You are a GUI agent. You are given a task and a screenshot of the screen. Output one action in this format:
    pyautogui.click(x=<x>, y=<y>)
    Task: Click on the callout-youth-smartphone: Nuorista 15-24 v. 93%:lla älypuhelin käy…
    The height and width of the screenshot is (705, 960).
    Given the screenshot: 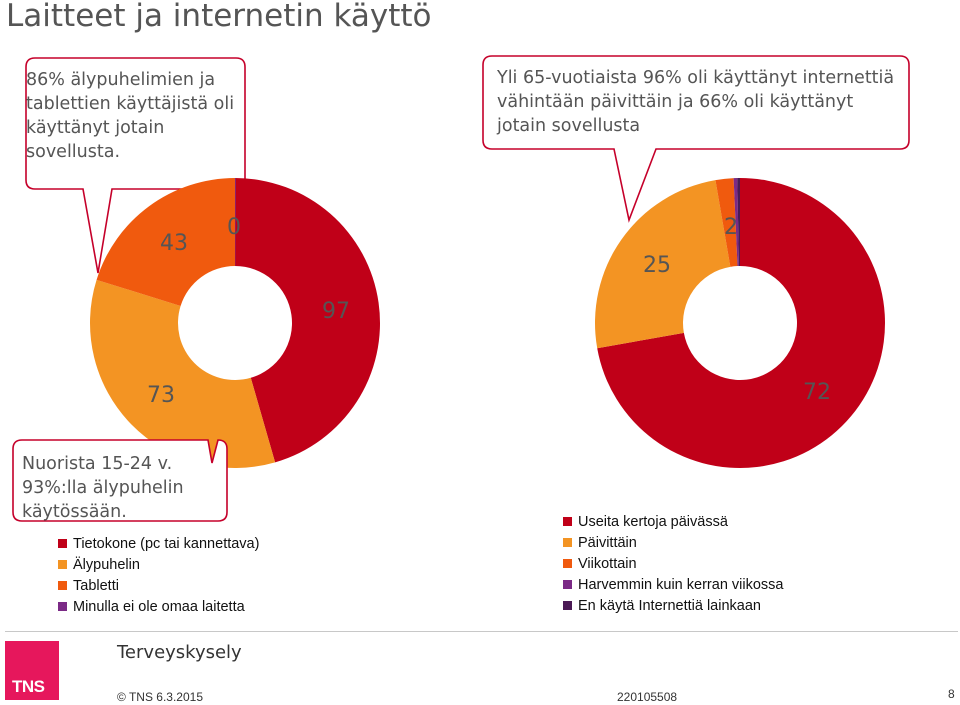 What is the action you would take?
    pyautogui.click(x=103, y=488)
    